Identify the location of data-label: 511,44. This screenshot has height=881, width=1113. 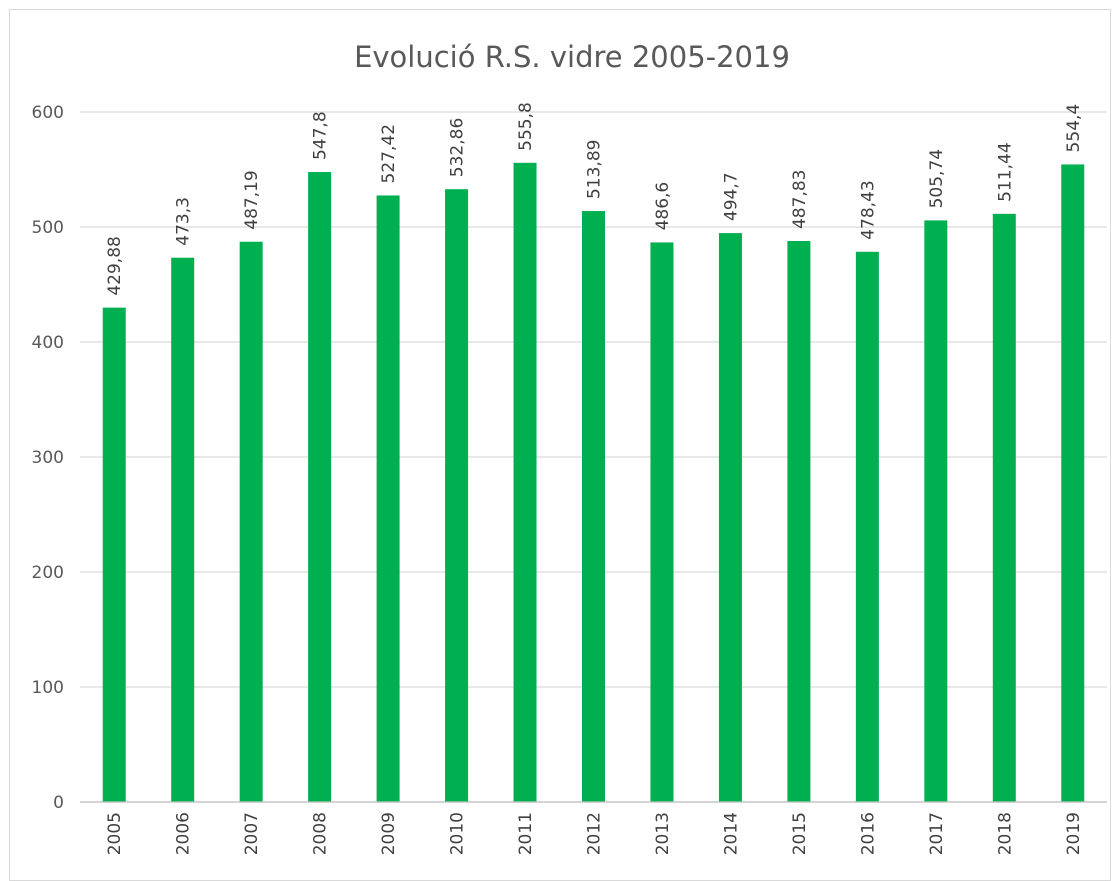
(1005, 171).